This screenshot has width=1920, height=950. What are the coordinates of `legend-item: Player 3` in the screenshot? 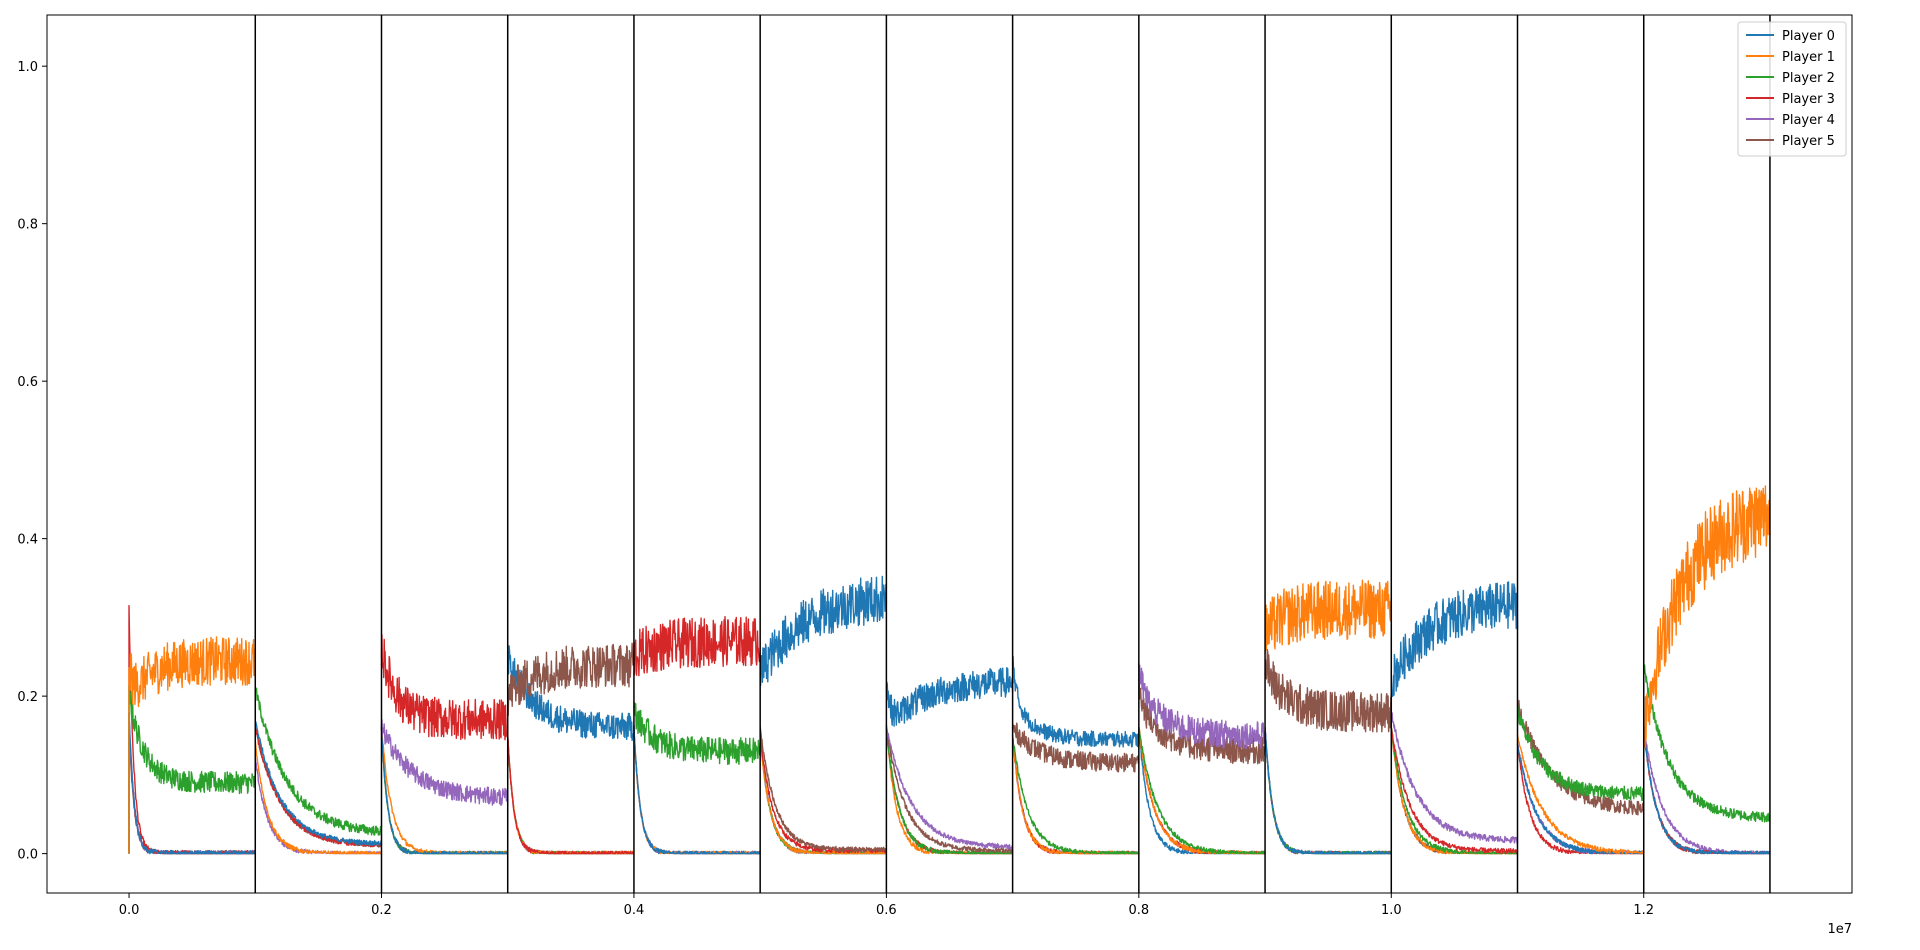 It's located at (1790, 99).